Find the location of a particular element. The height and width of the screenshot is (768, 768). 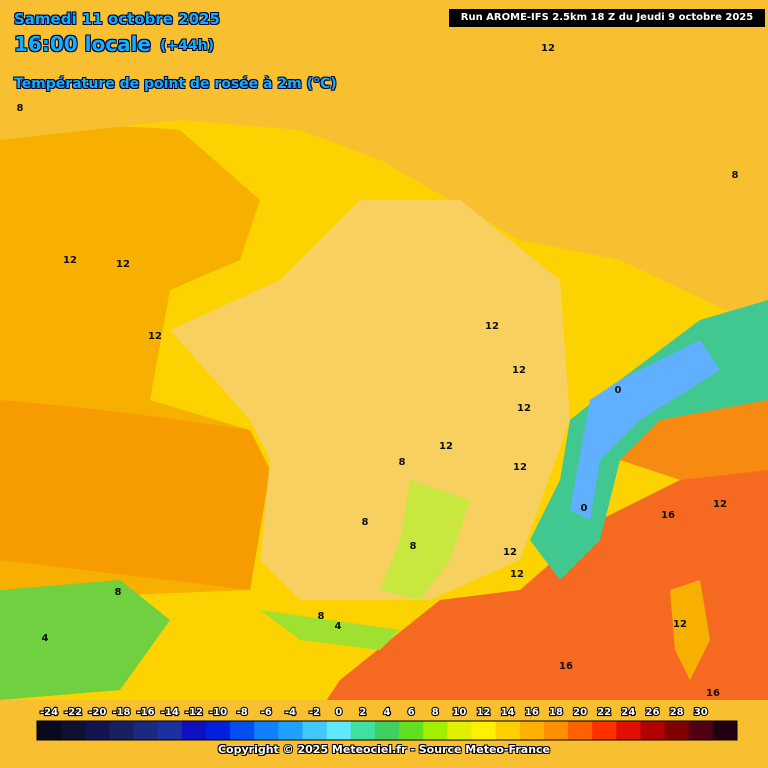

colorbar-label: 4 is located at coordinates (387, 712).